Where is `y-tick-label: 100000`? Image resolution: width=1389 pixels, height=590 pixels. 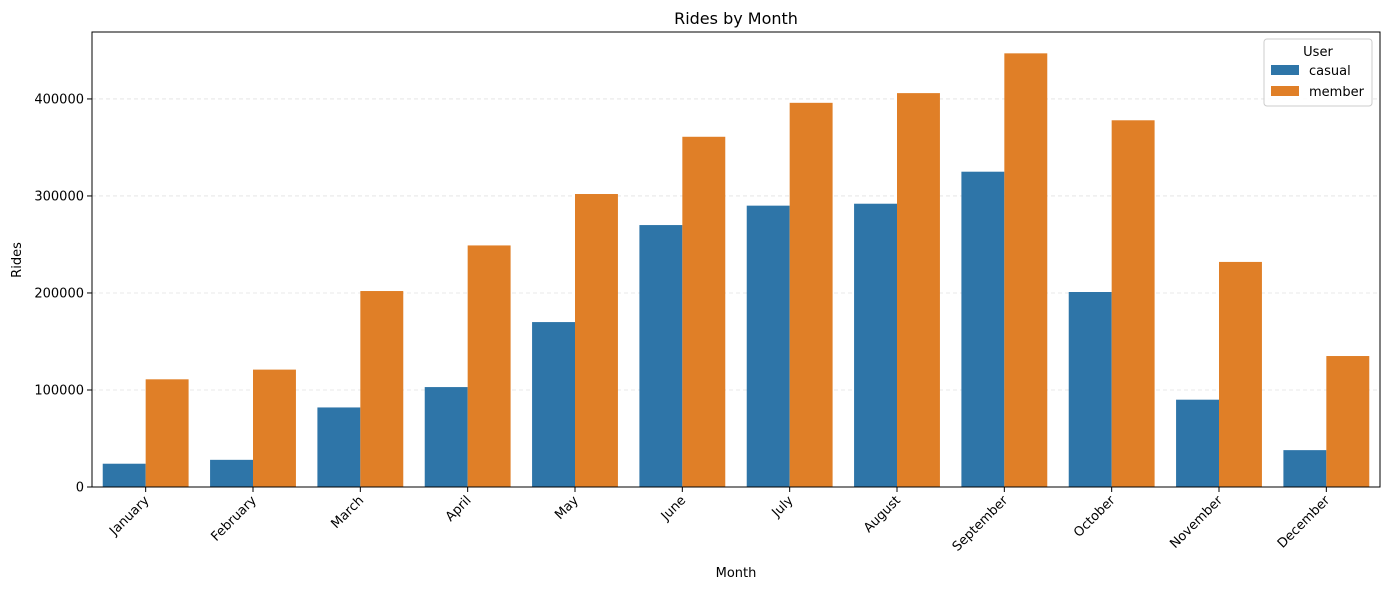
y-tick-label: 100000 is located at coordinates (59, 390).